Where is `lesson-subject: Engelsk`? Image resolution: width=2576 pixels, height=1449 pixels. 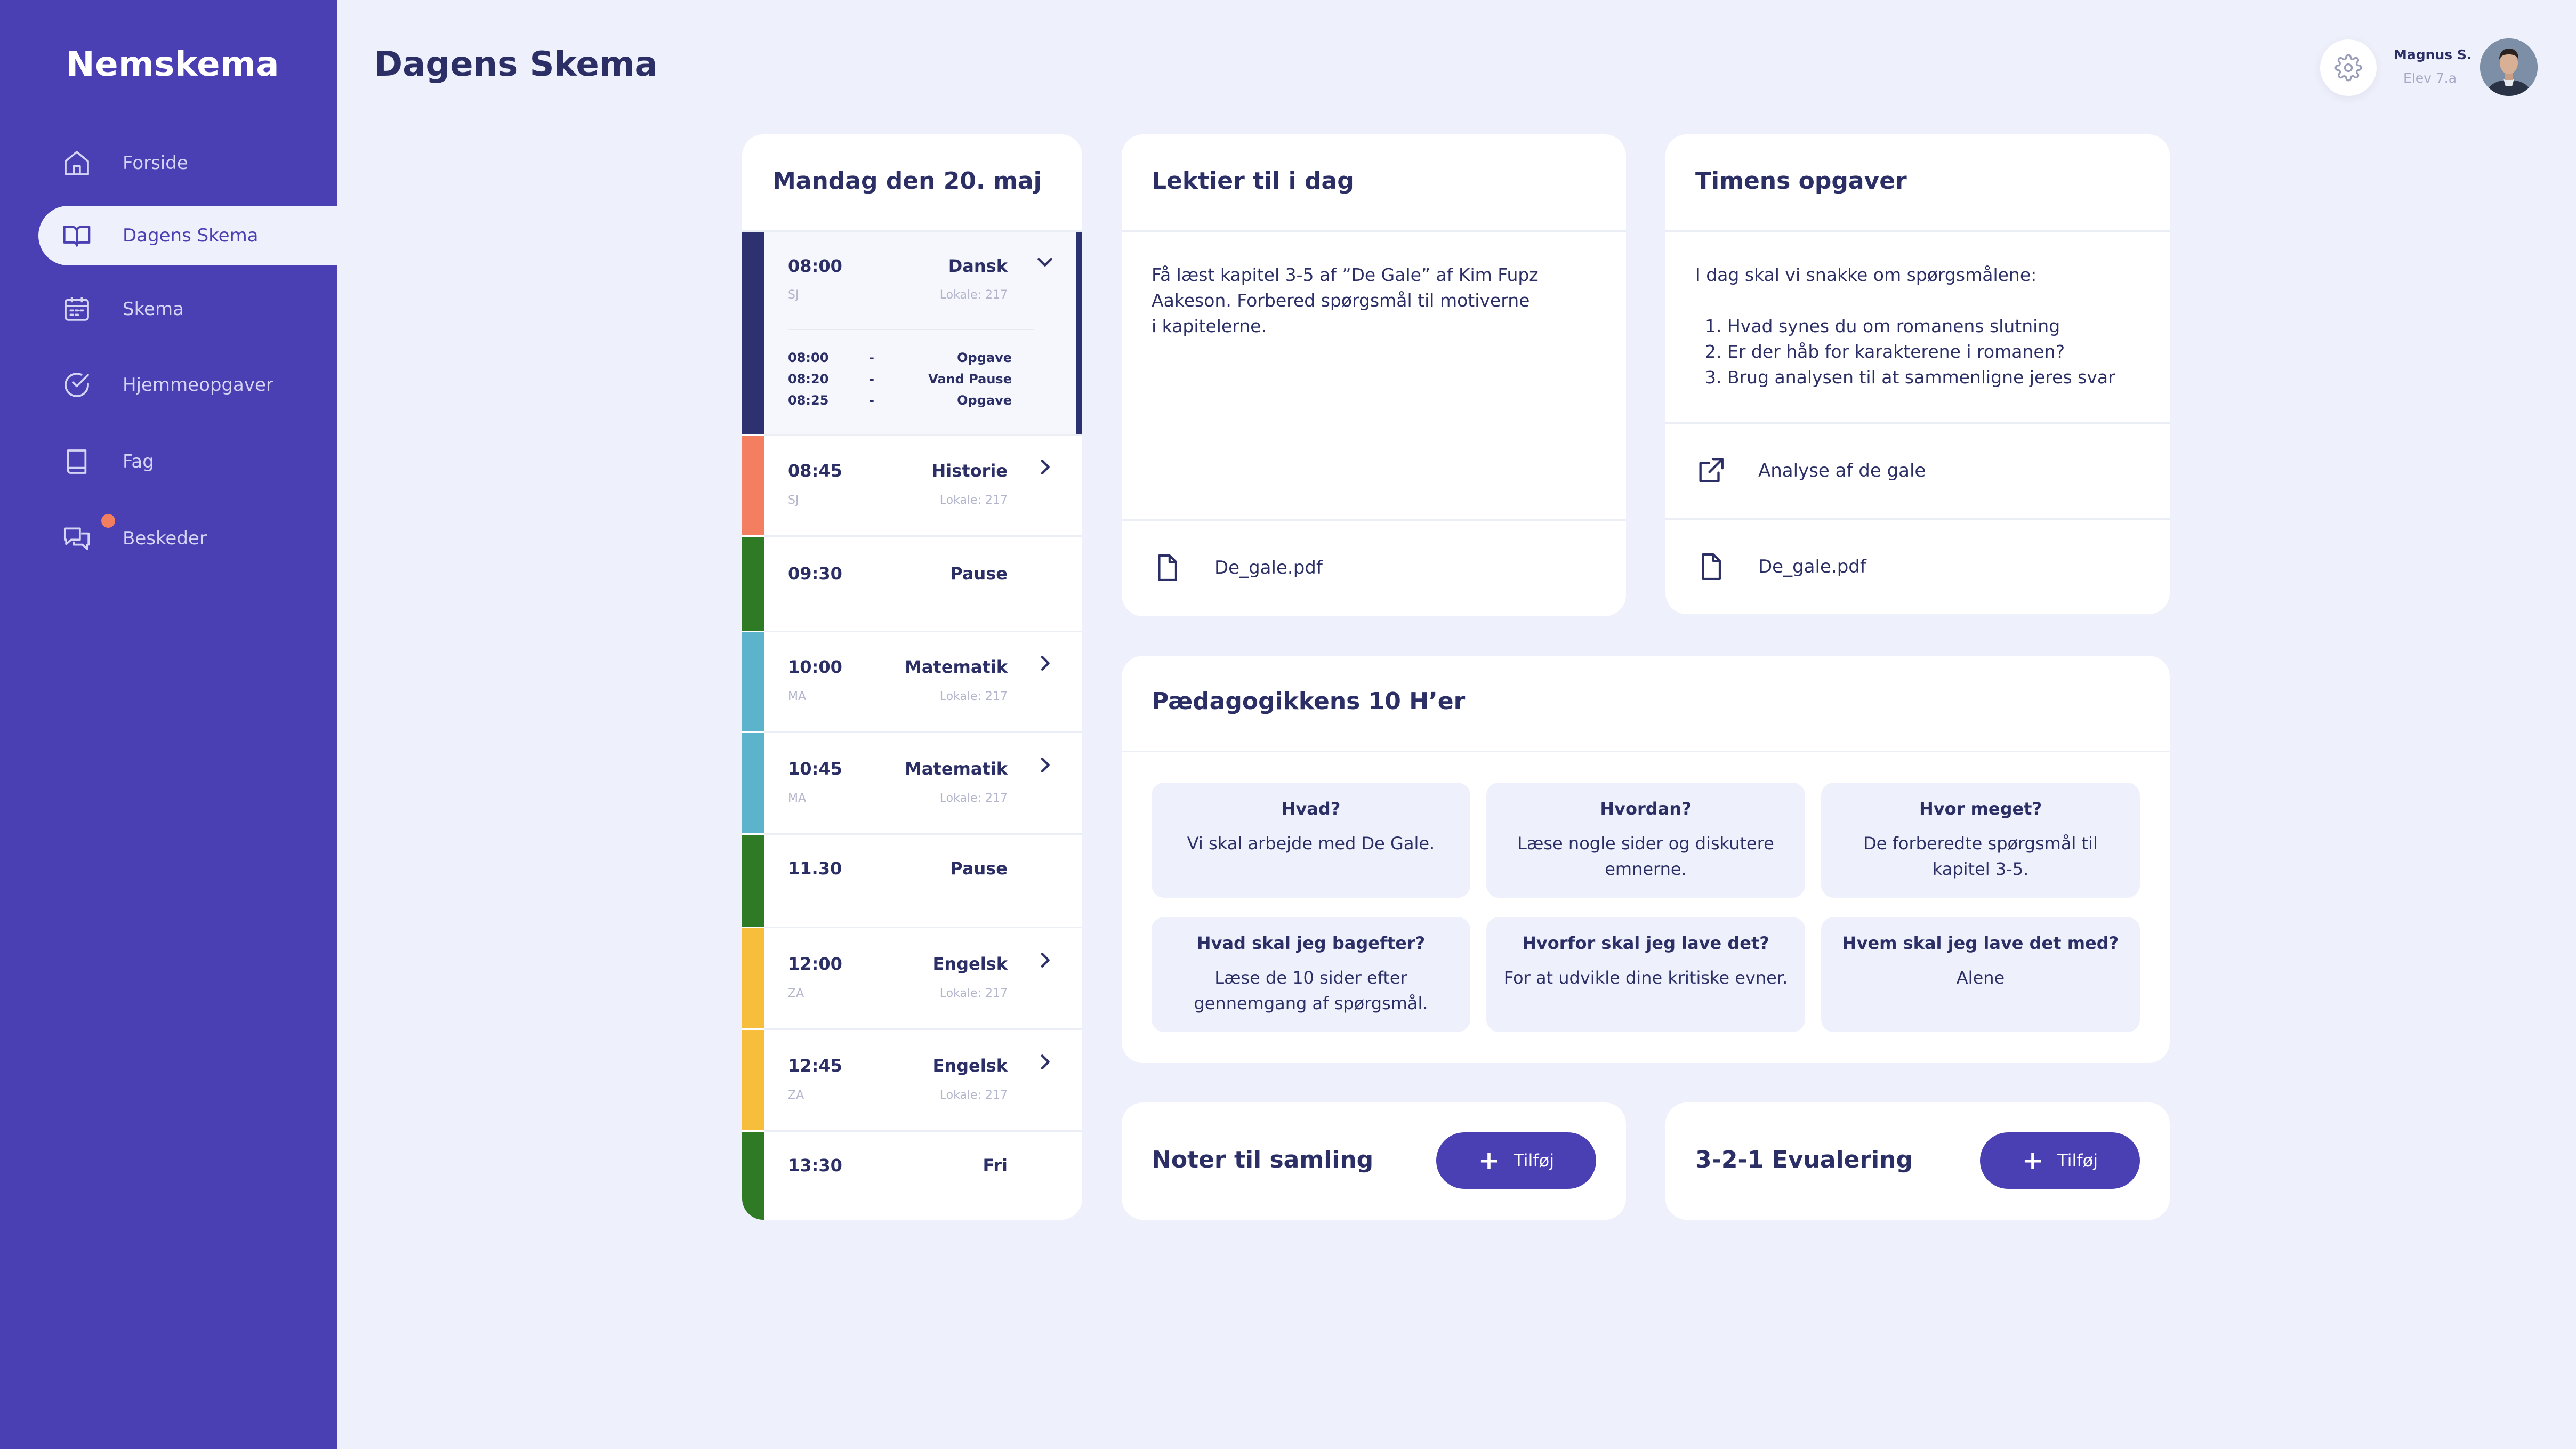
lesson-subject: Engelsk is located at coordinates (970, 964).